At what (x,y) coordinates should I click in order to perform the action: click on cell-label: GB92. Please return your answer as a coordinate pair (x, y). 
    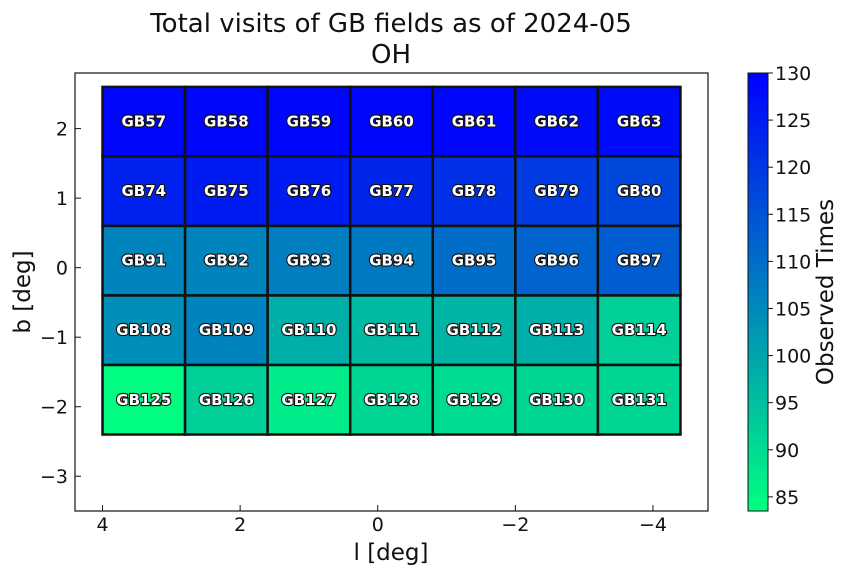
    Looking at the image, I should click on (226, 261).